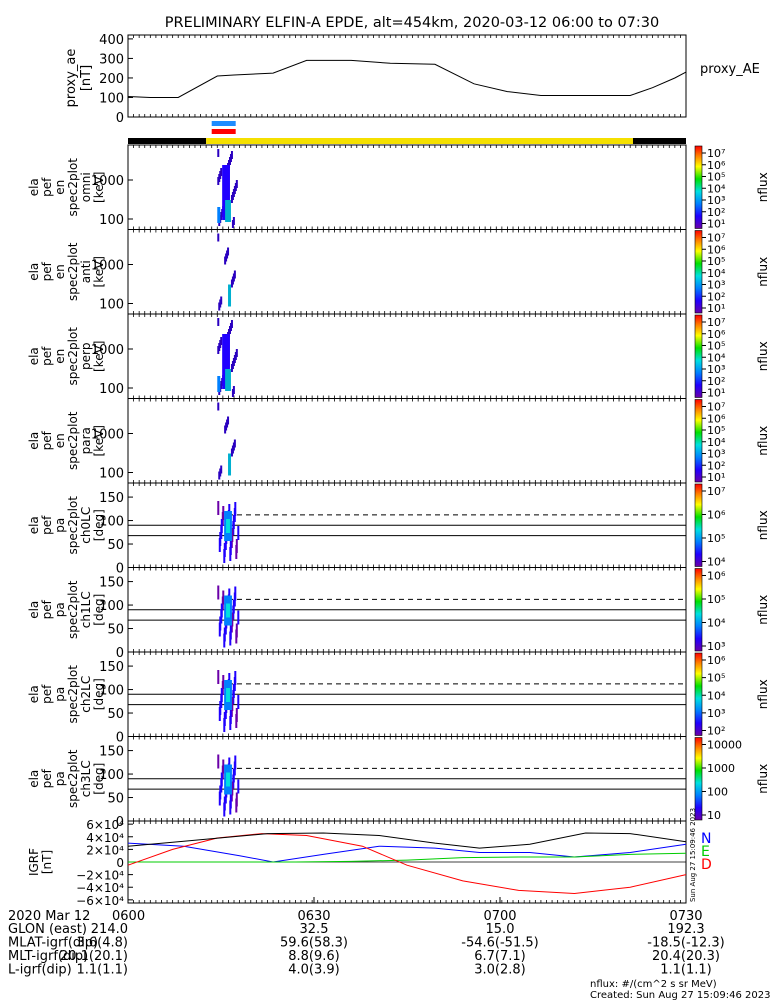 The image size is (775, 1000). I want to click on igrf-ytick-label: 4×10⁴, so click(105, 838).